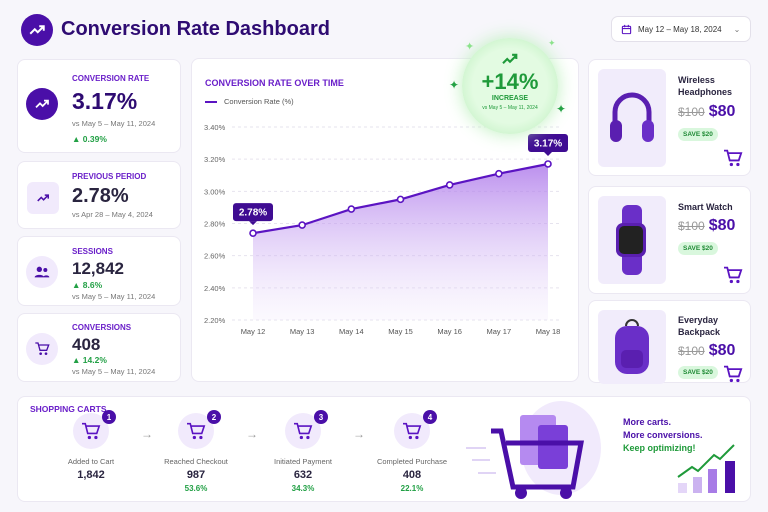 The height and width of the screenshot is (512, 768). I want to click on section-title: SHOPPING CARTS, so click(68, 409).